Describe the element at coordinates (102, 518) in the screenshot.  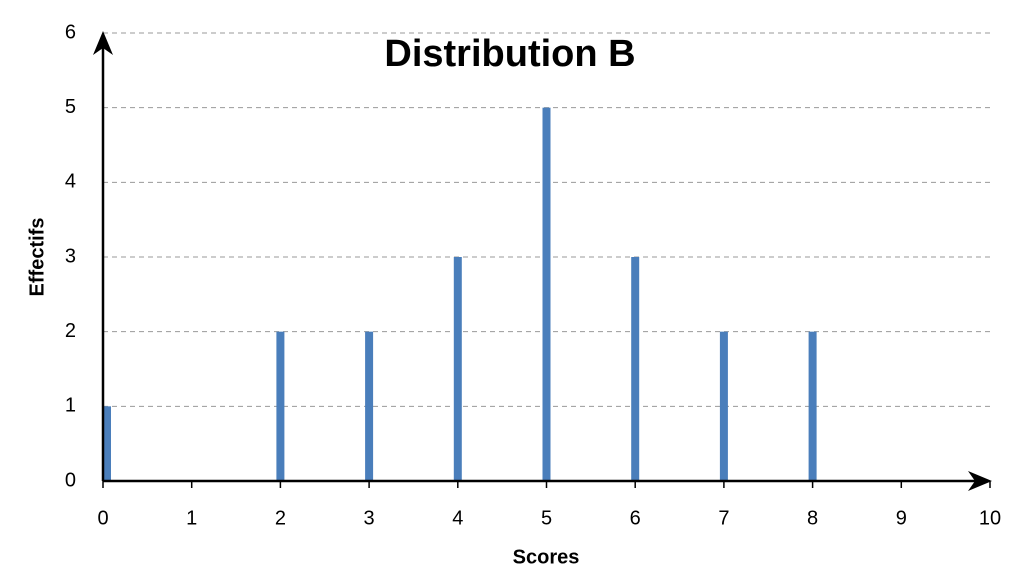
I see `x-tick-label: 0` at that location.